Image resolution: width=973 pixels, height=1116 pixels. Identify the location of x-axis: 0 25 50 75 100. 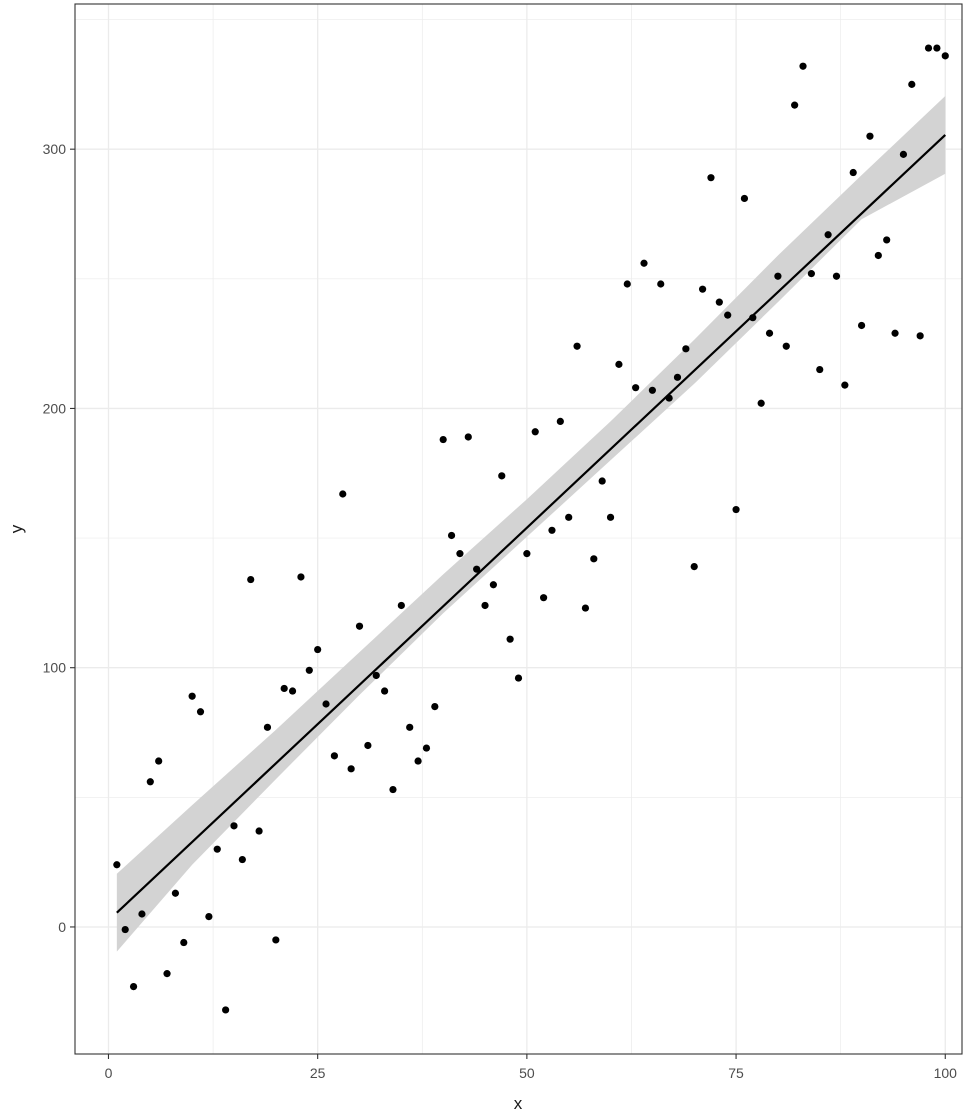
(531, 1067).